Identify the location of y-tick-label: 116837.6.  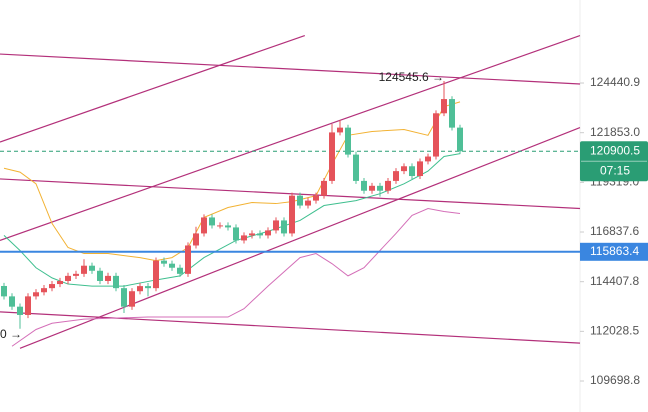
(614, 231).